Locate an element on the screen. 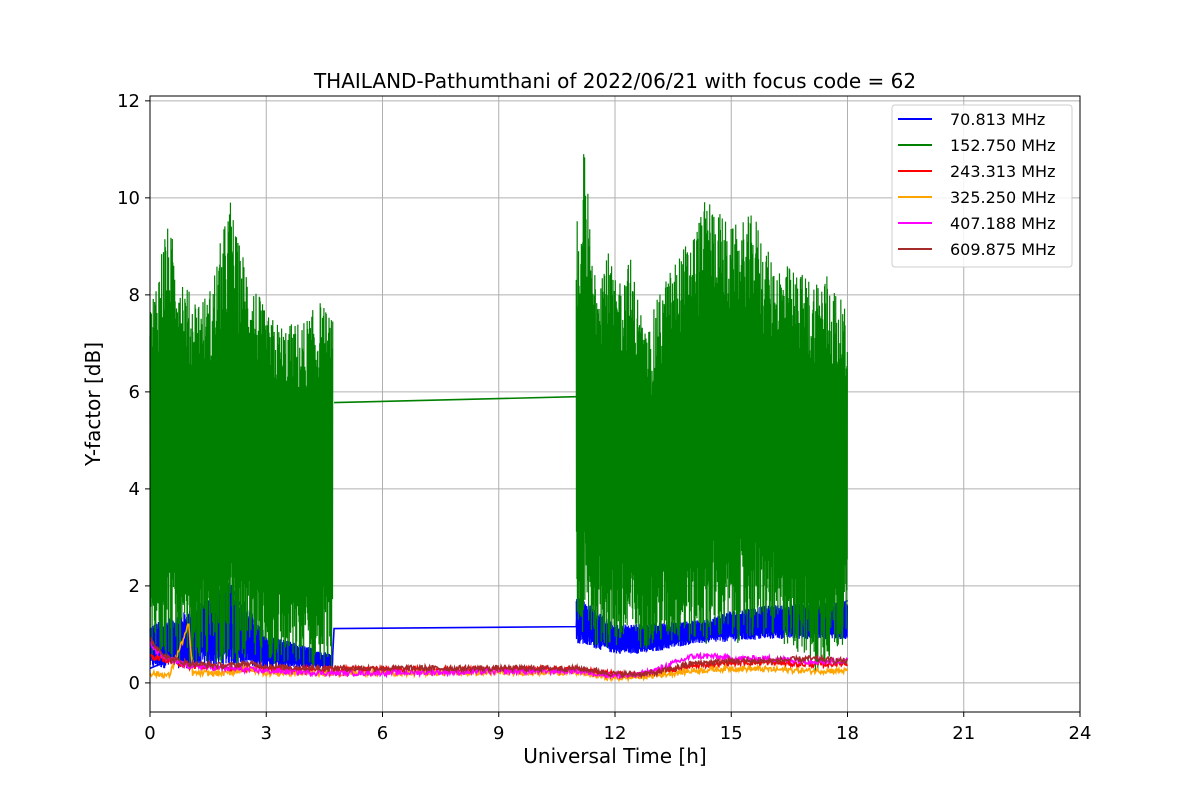 This screenshot has height=800, width=1200. legend-label: 152.750 MHz is located at coordinates (1002, 145).